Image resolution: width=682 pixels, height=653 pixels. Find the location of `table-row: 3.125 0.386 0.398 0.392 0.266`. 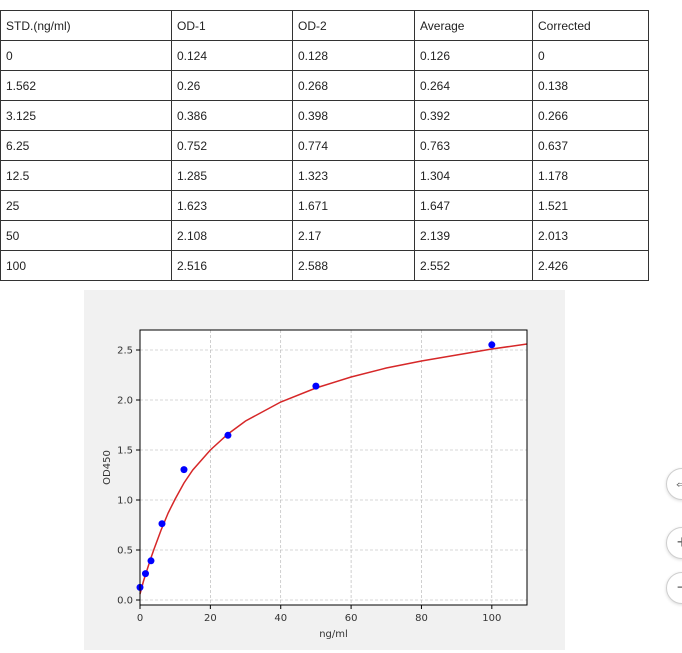

table-row: 3.125 0.386 0.398 0.392 0.266 is located at coordinates (324, 115).